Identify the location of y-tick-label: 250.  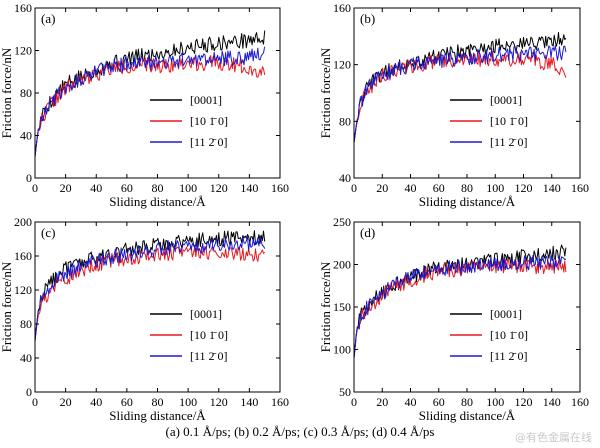
(342, 222).